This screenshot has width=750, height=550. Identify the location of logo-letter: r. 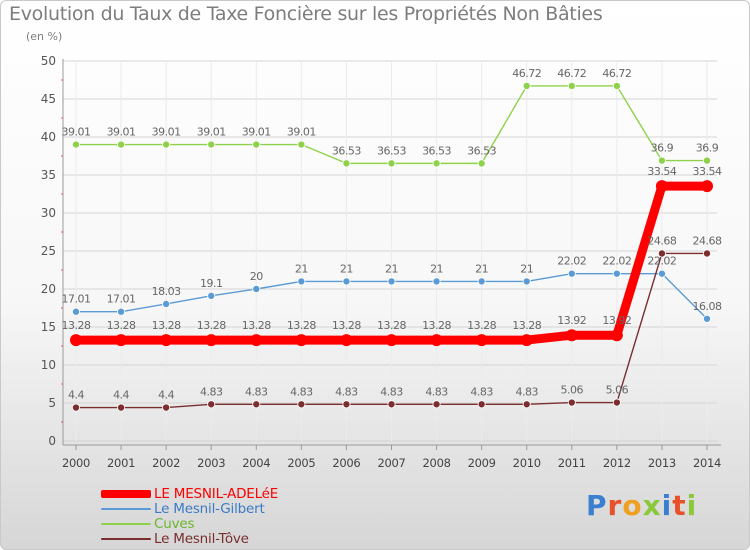
(615, 505).